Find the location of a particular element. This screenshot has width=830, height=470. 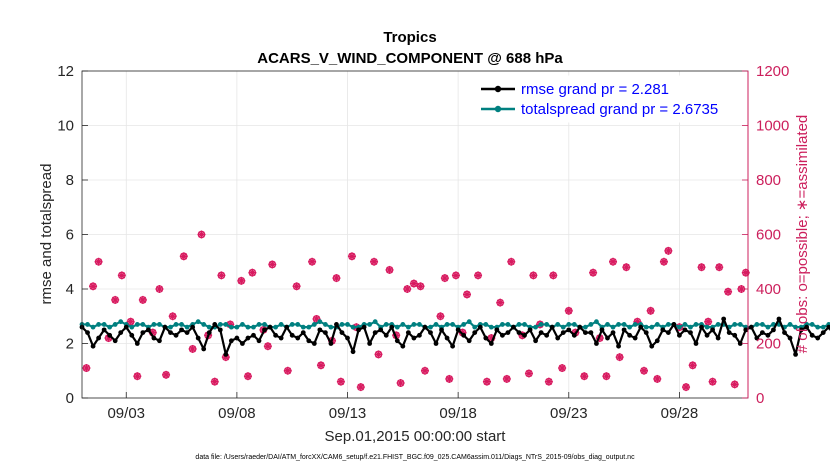

y2-tick-label: 200 is located at coordinates (768, 344).